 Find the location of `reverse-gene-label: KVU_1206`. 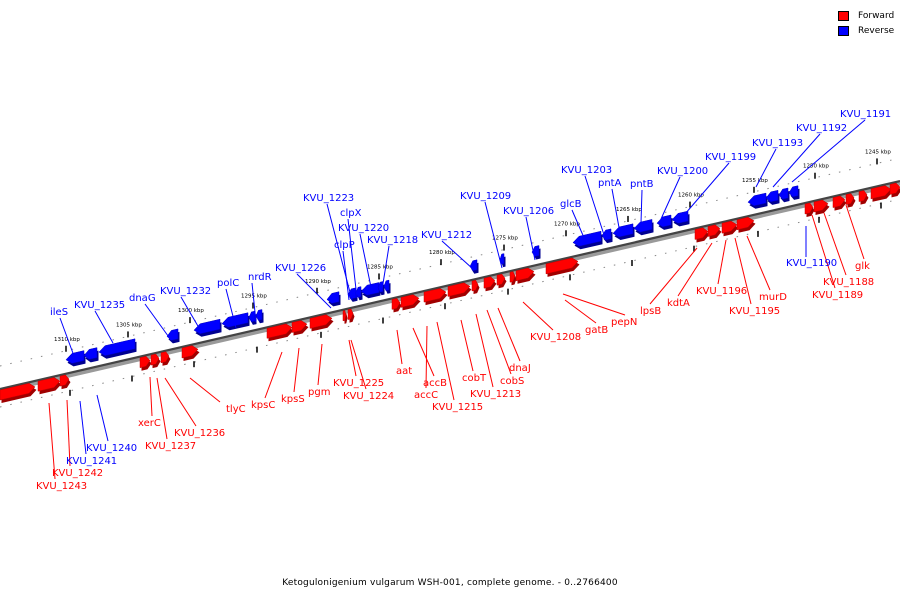

reverse-gene-label: KVU_1206 is located at coordinates (528, 211).